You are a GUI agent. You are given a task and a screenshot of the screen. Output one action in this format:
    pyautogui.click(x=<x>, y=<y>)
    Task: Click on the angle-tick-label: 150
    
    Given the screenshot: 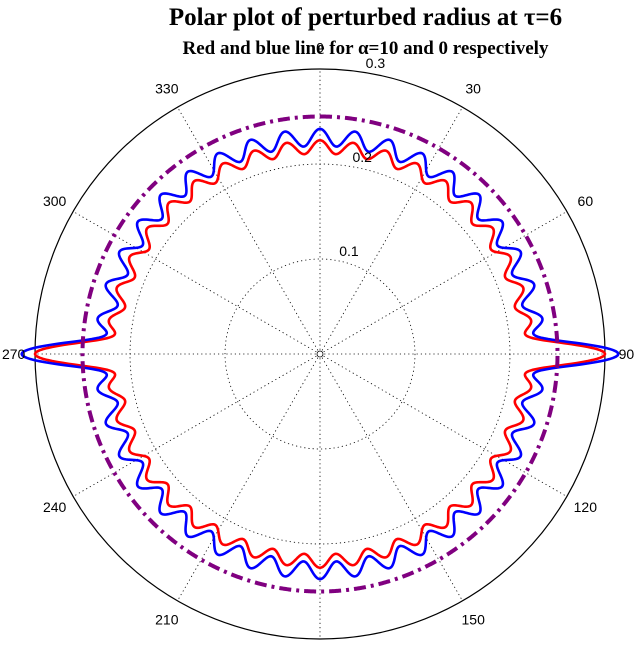 What is the action you would take?
    pyautogui.click(x=474, y=619)
    